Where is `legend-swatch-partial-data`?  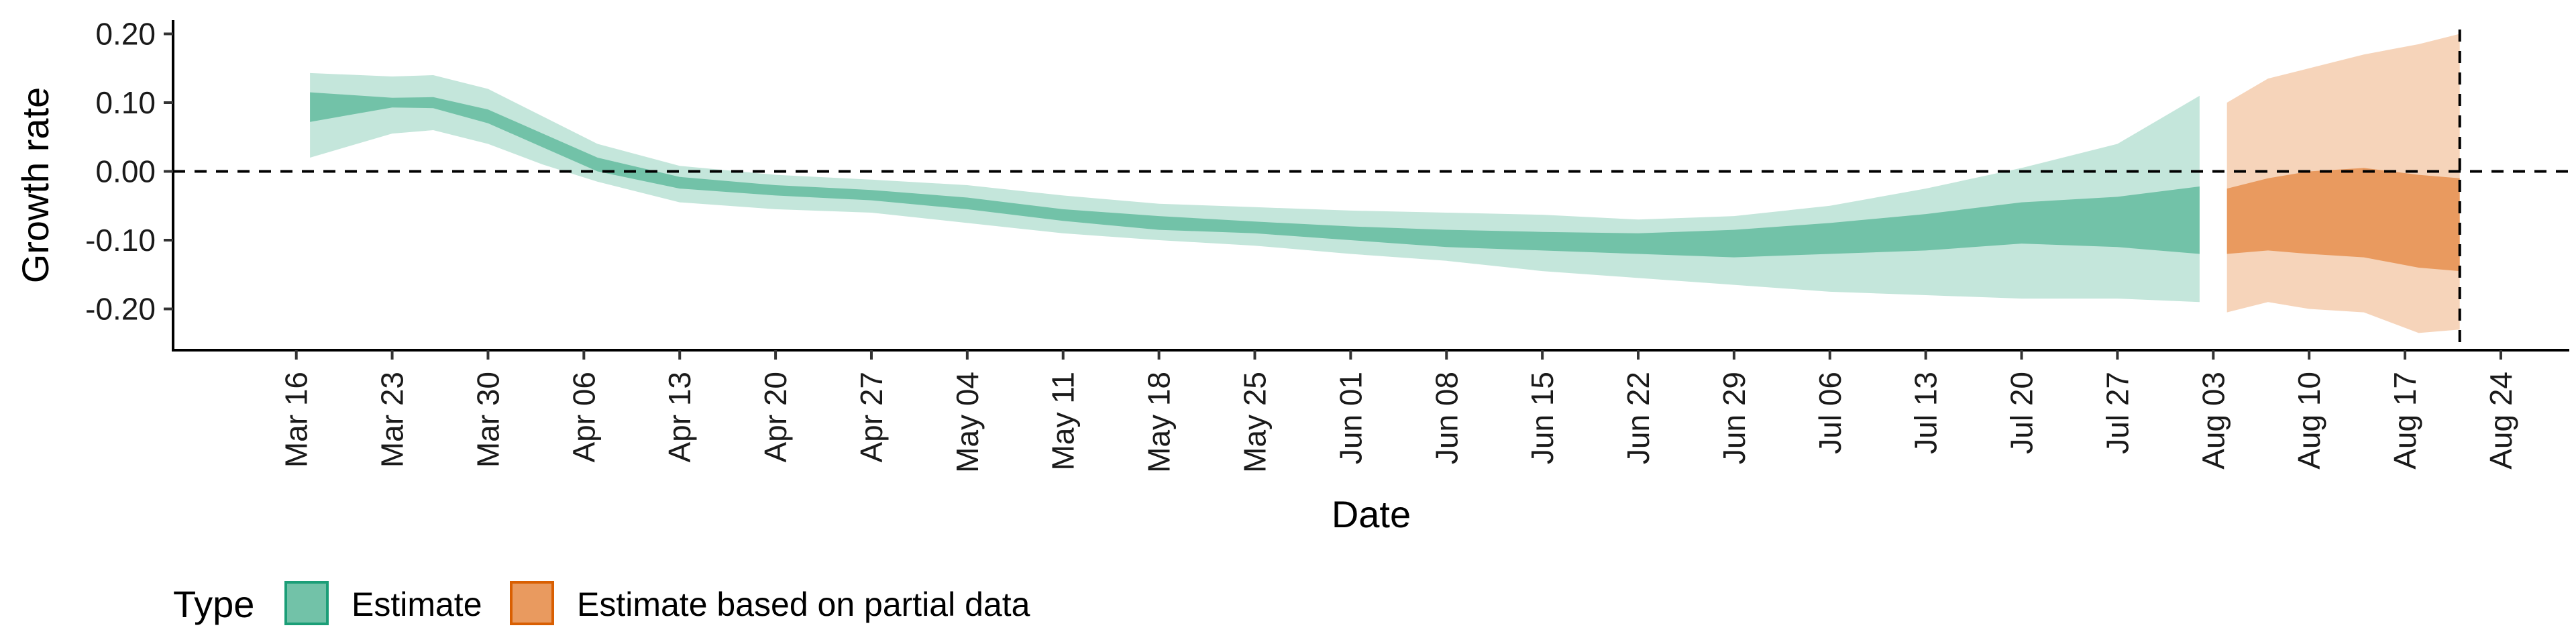 legend-swatch-partial-data is located at coordinates (532, 603).